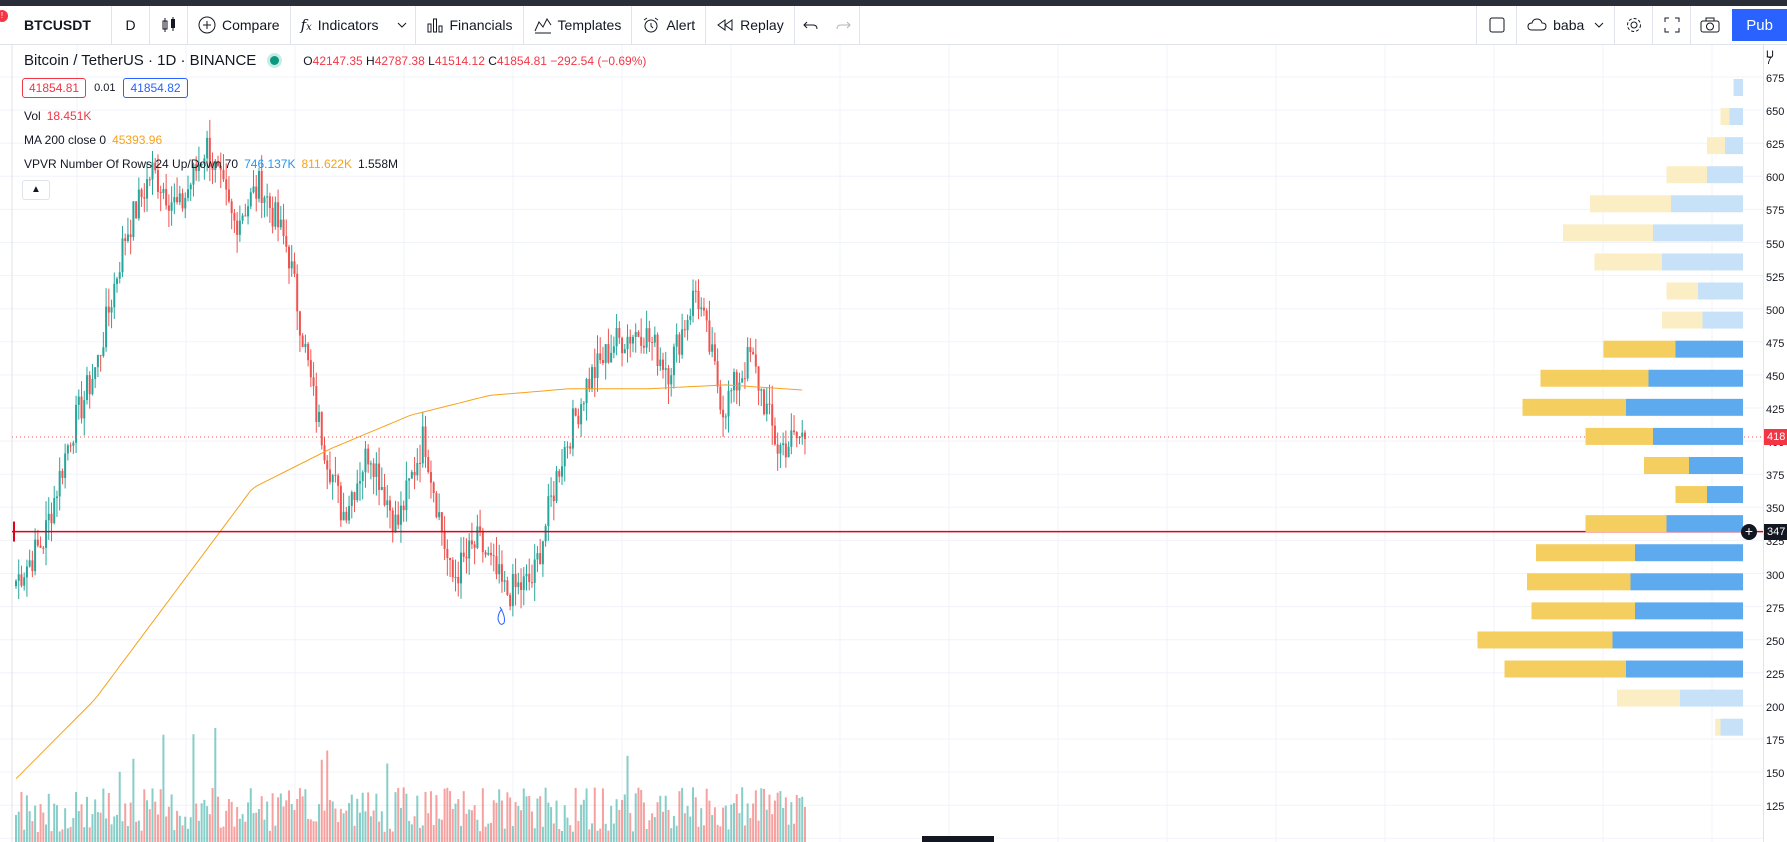  What do you see at coordinates (1749, 531) in the screenshot?
I see `add-alert-plus-icon: +` at bounding box center [1749, 531].